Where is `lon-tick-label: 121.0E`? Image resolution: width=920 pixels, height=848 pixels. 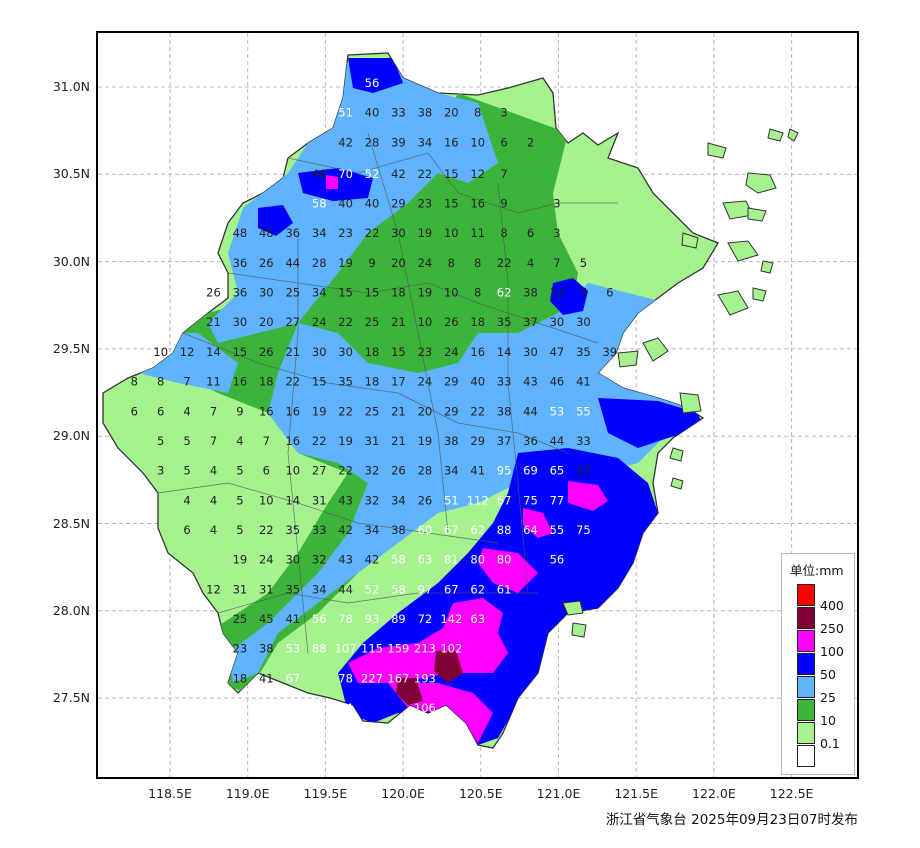
lon-tick-label: 121.0E is located at coordinates (558, 793).